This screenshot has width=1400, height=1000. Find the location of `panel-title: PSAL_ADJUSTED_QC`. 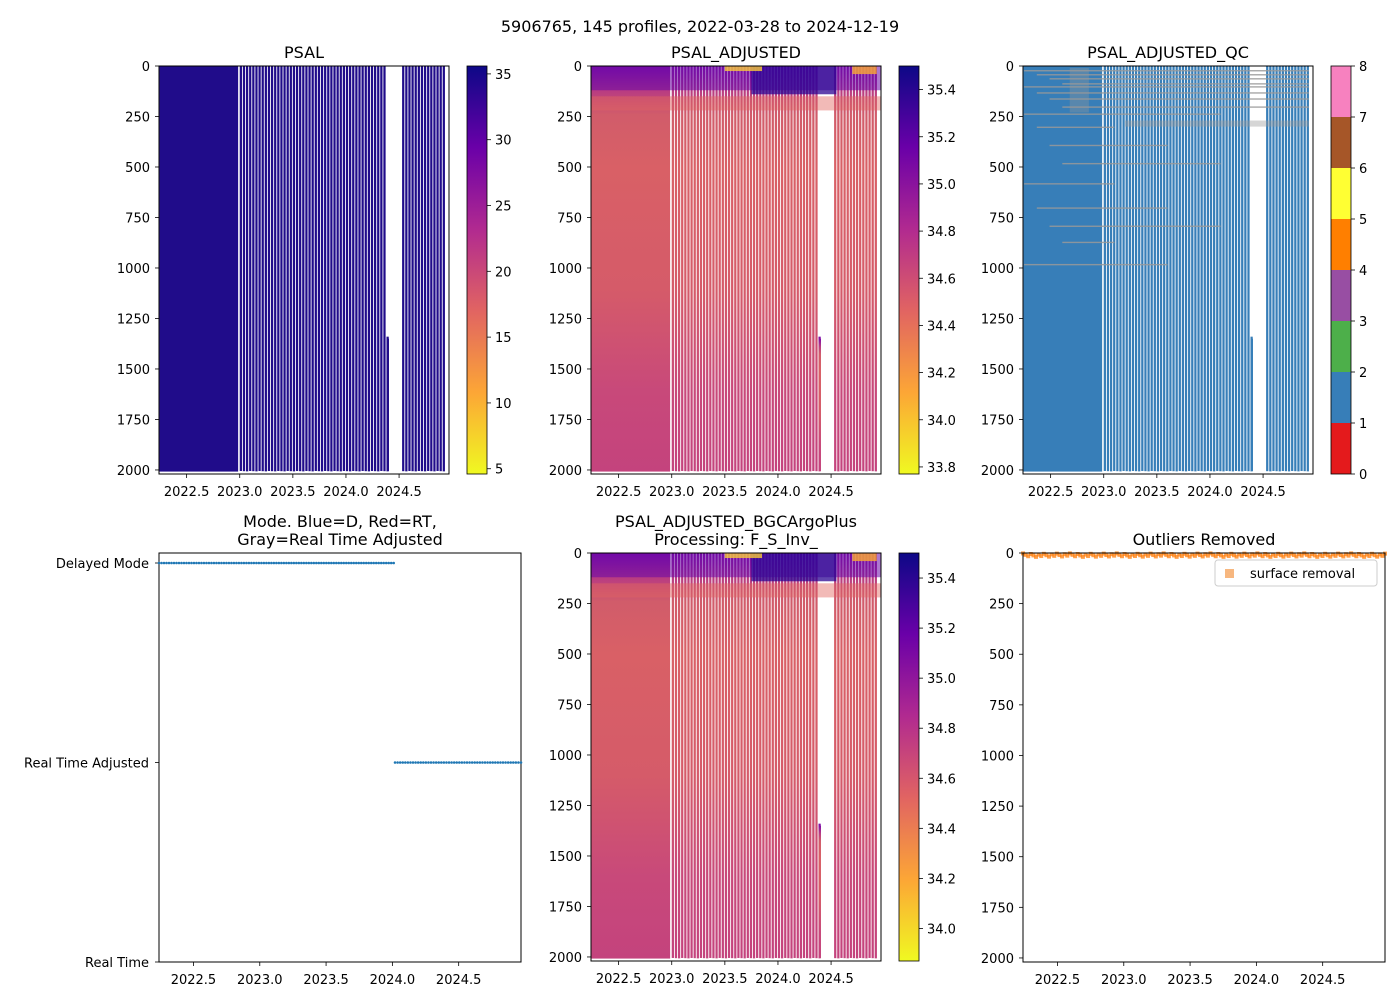

panel-title: PSAL_ADJUSTED_QC is located at coordinates (1168, 53).